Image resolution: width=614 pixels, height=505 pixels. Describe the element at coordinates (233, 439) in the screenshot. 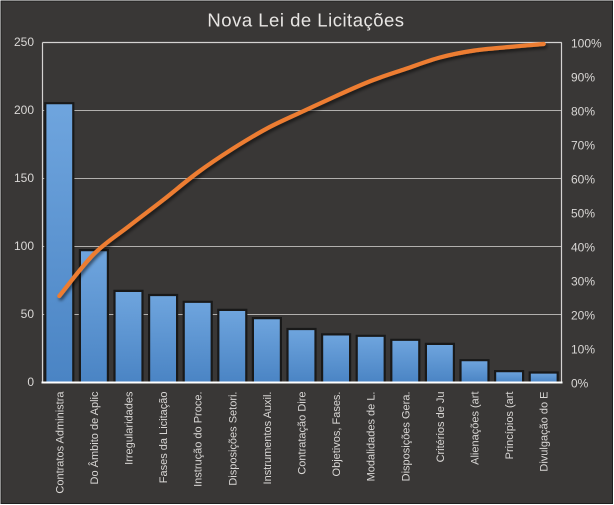

I see `svg-text: Disposições Setori.` at that location.